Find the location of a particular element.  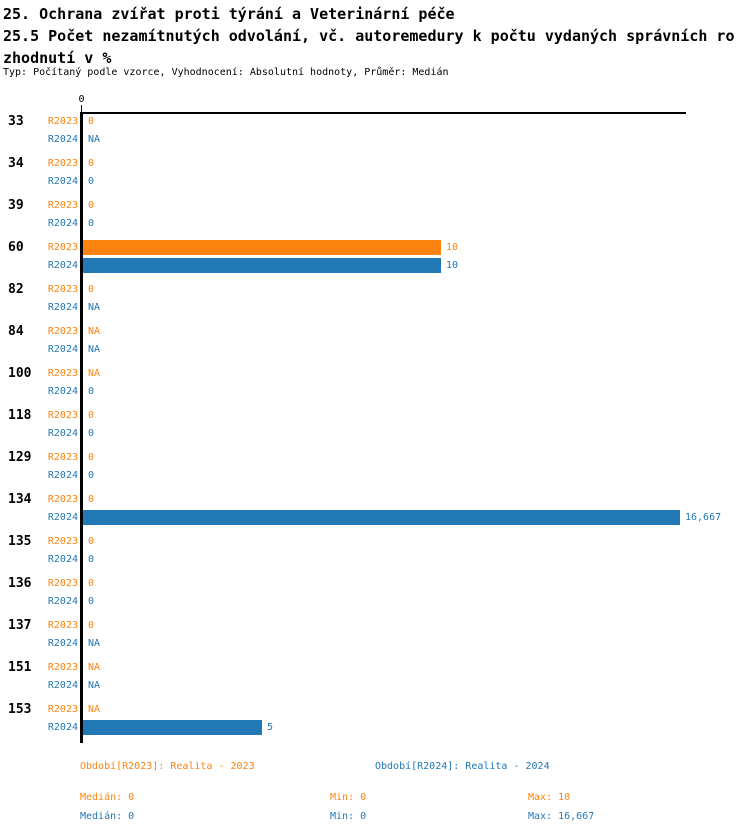

value-label-r2023-135: 0 is located at coordinates (91, 541).